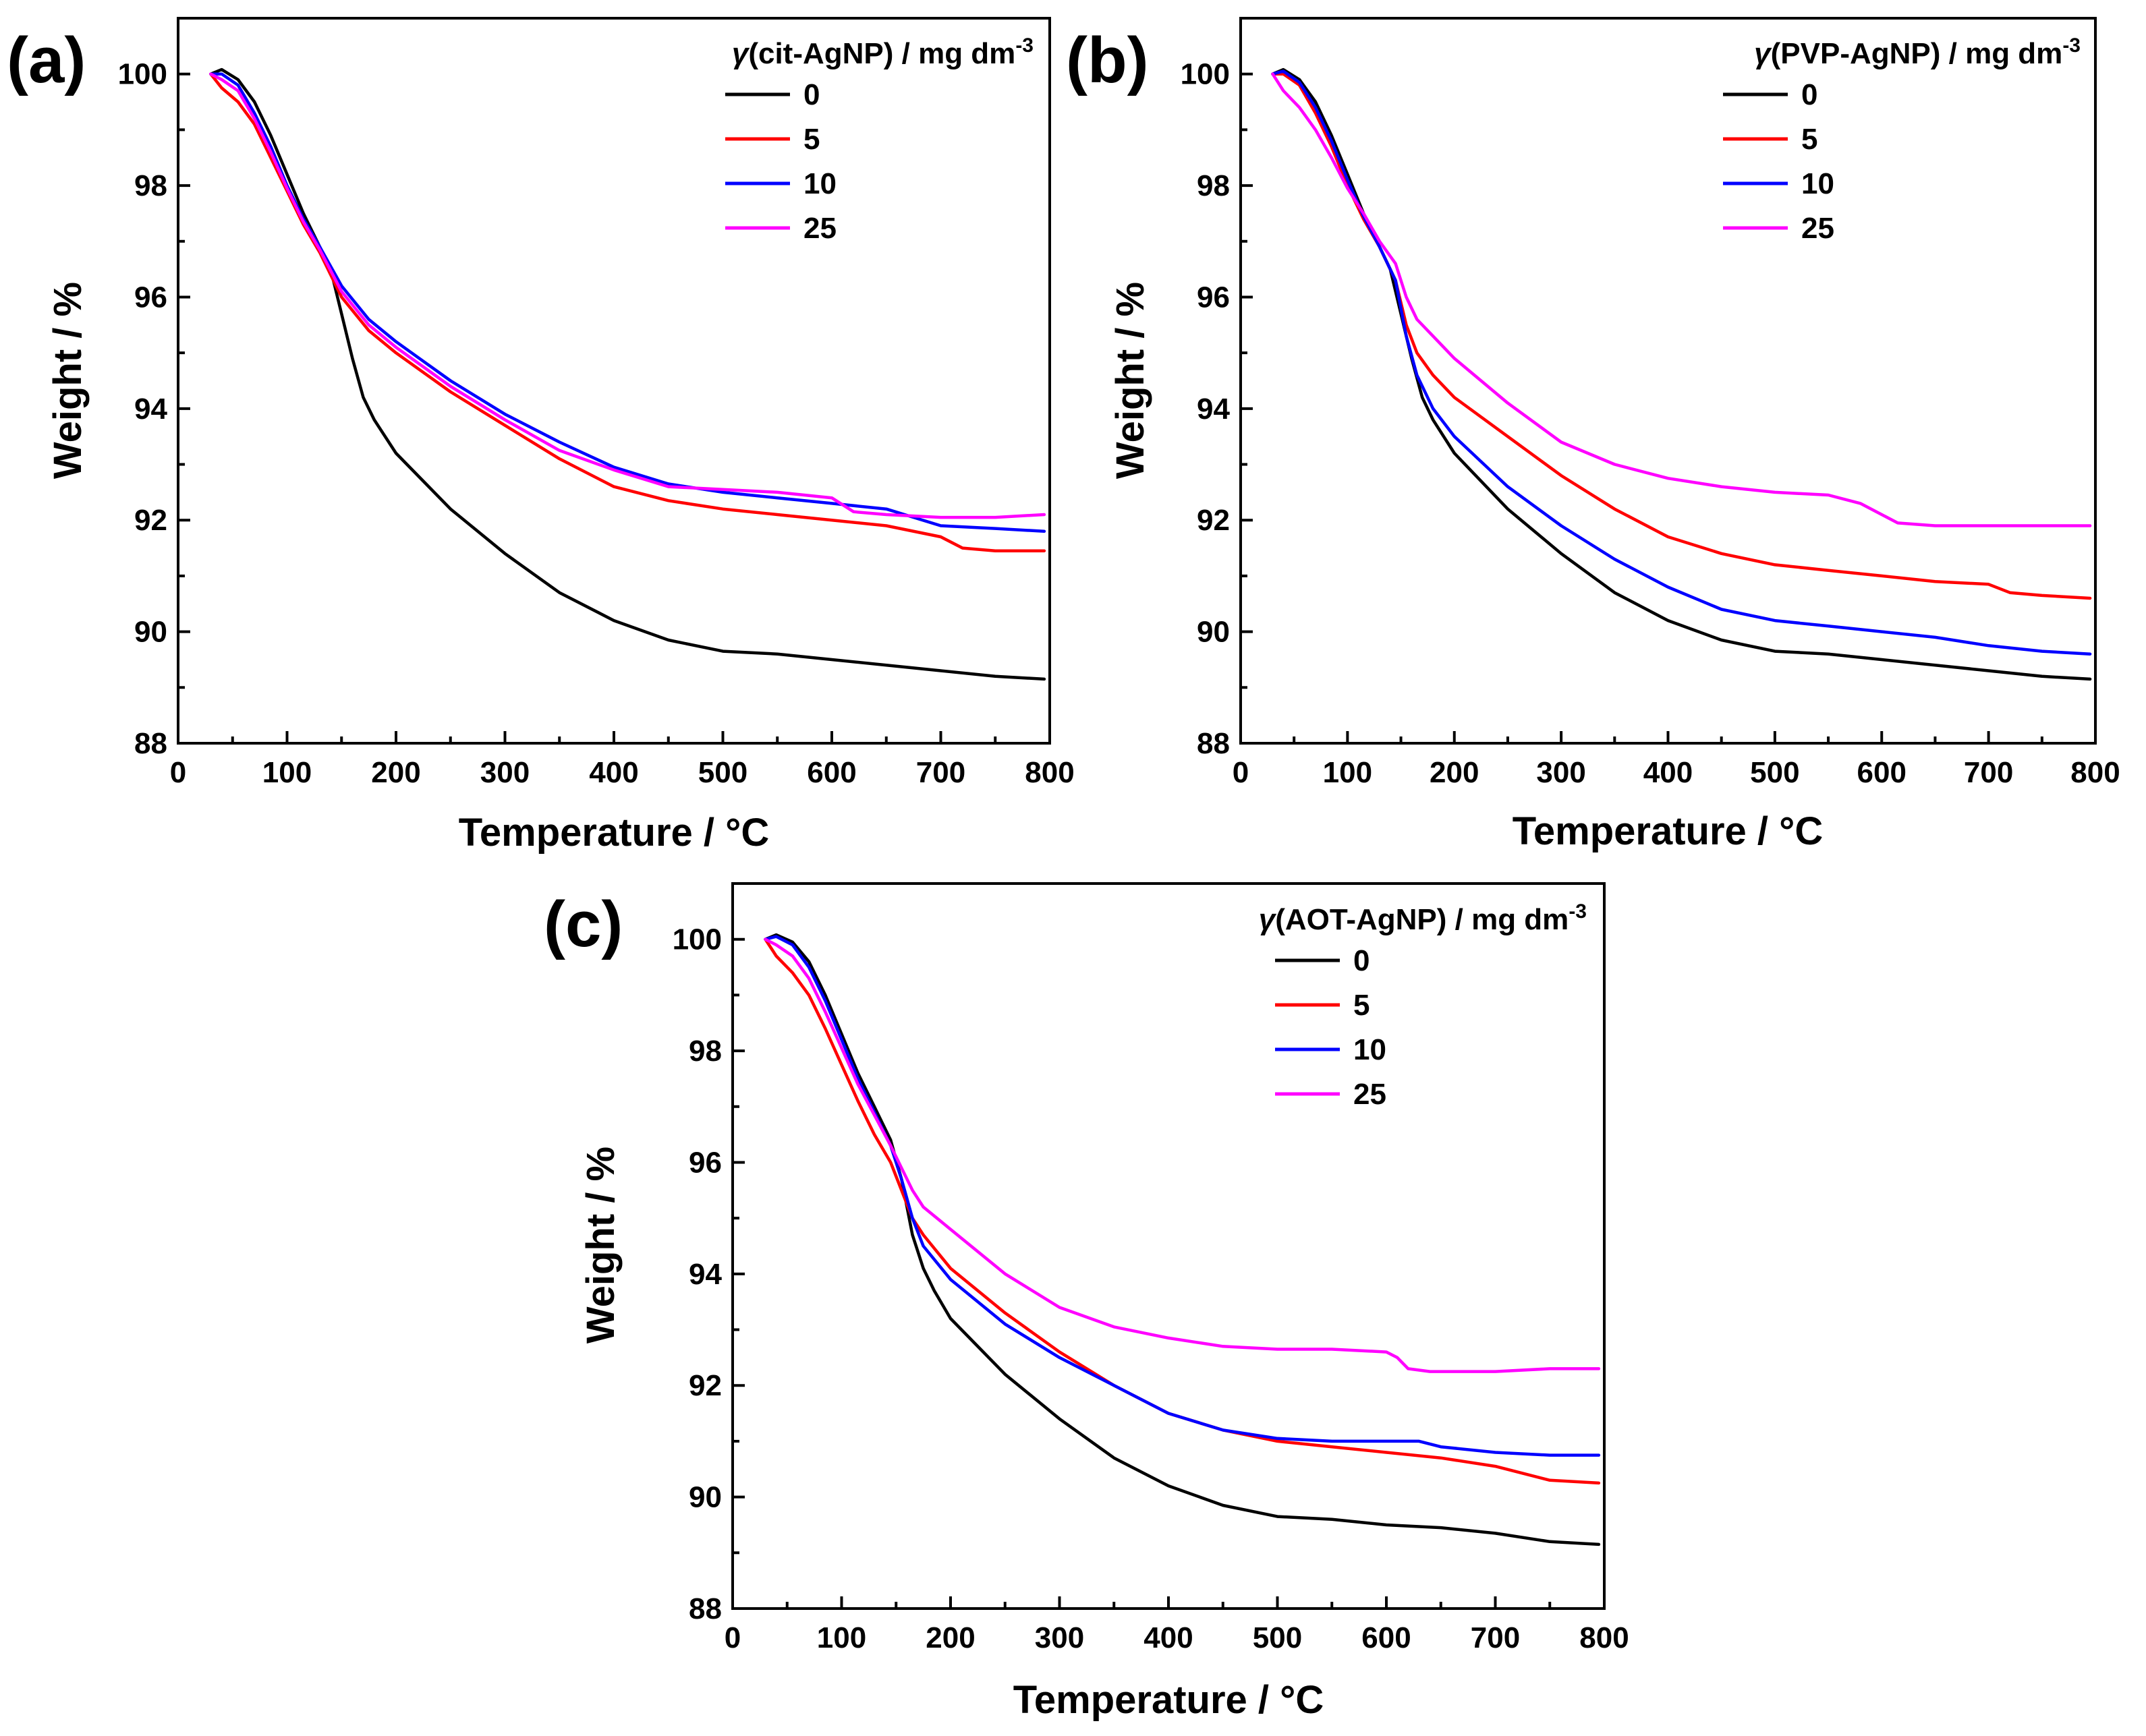 This screenshot has width=2146, height=1736. Describe the element at coordinates (1241, 772) in the screenshot. I see `x-tick-label-b: 0` at that location.